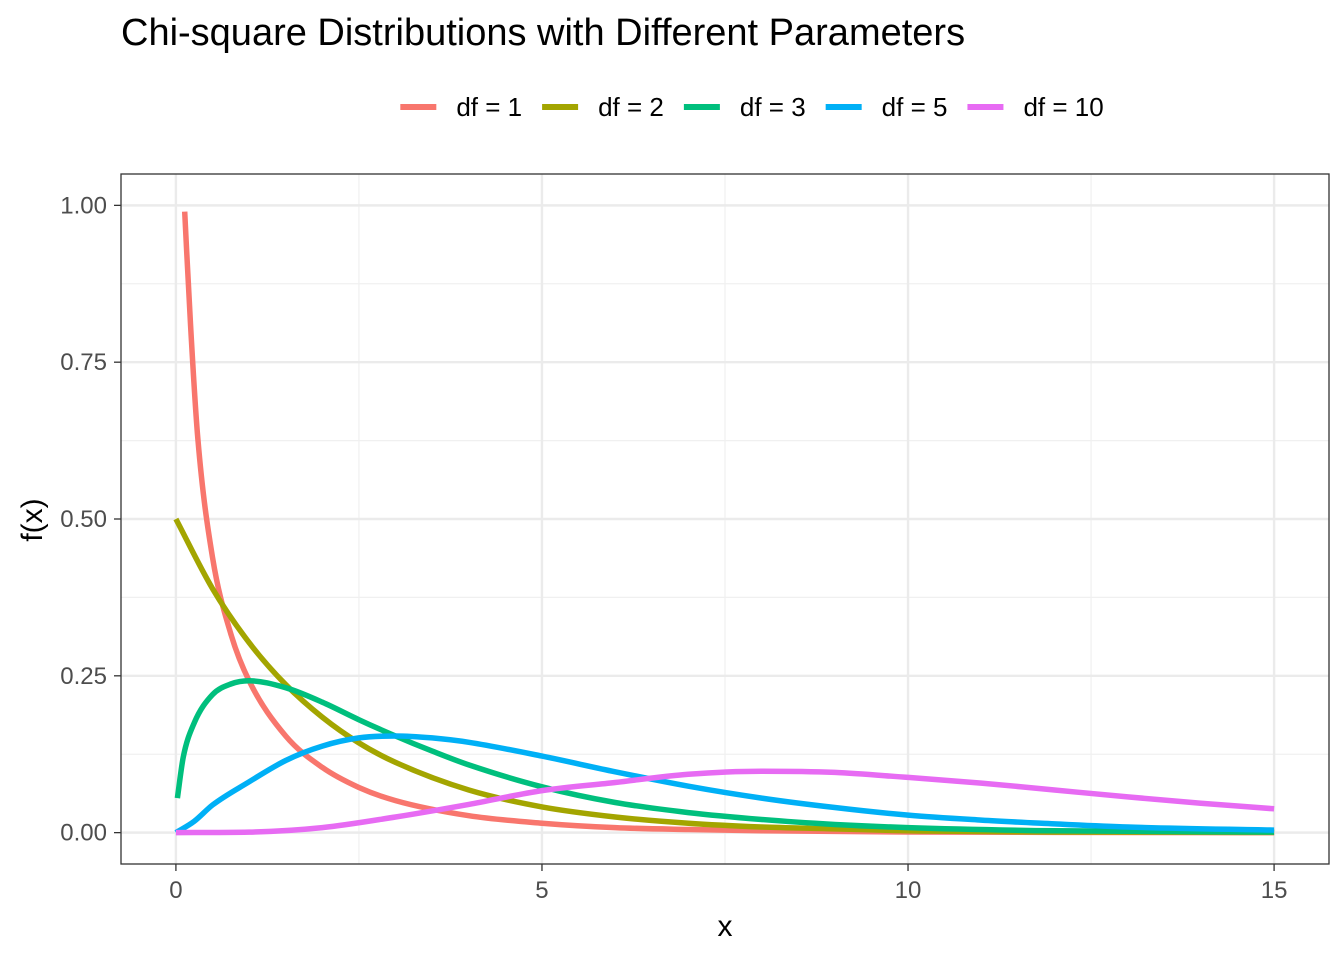  Describe the element at coordinates (908, 890) in the screenshot. I see `x-tick-label: 10` at that location.